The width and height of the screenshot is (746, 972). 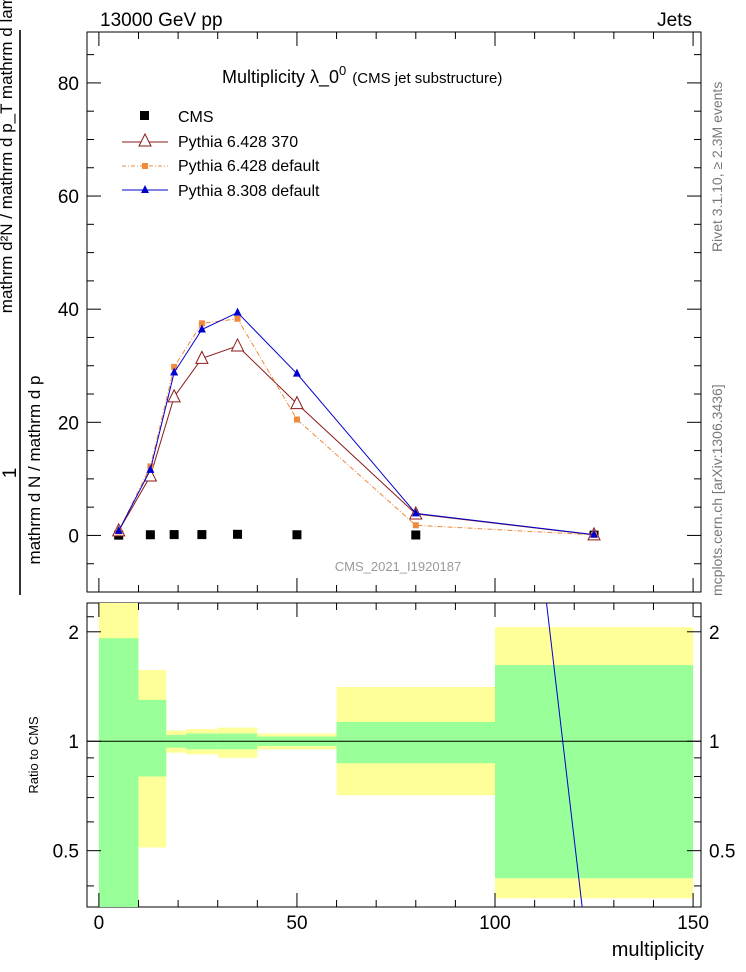 I want to click on ylabel-numerator: 1, so click(x=10, y=473).